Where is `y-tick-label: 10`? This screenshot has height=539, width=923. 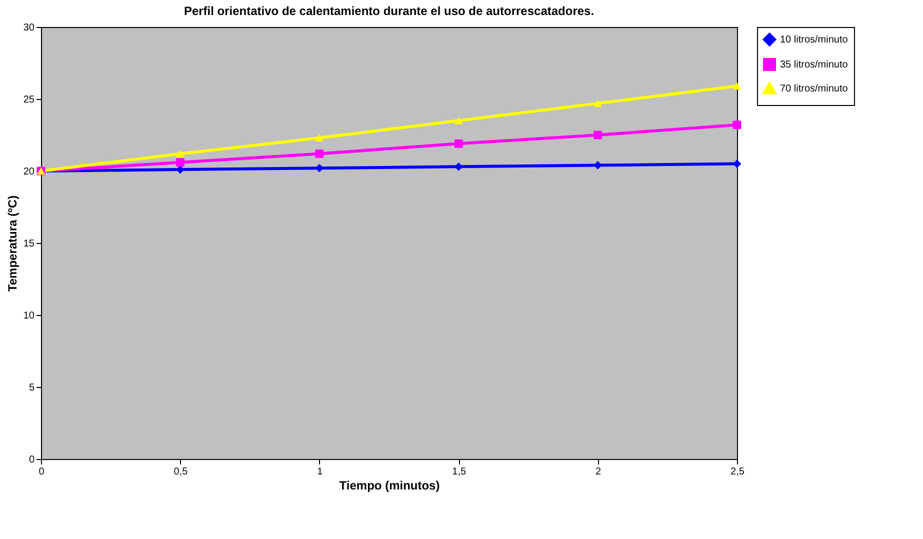 y-tick-label: 10 is located at coordinates (29, 316).